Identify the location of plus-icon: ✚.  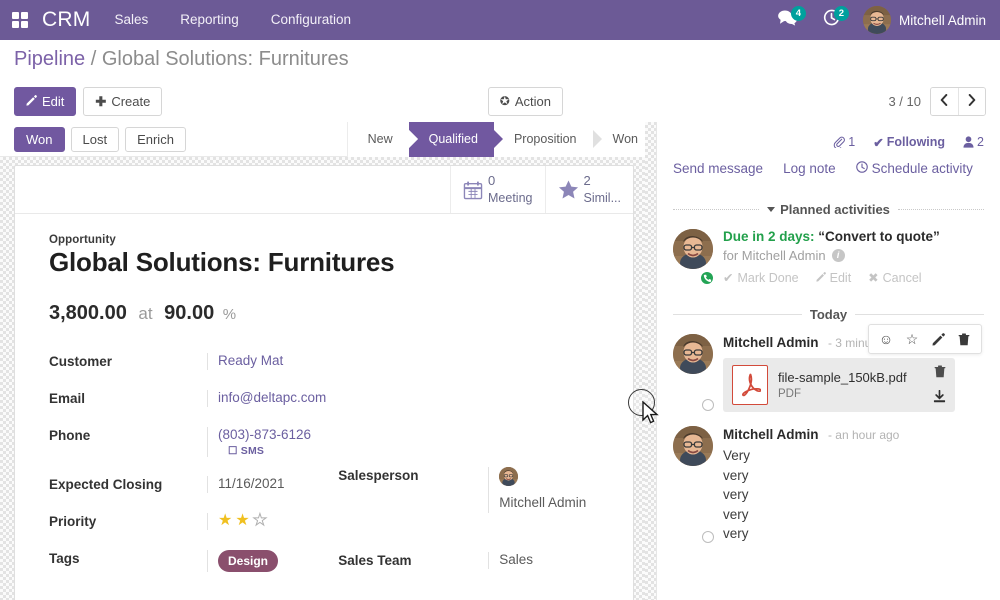
(101, 101).